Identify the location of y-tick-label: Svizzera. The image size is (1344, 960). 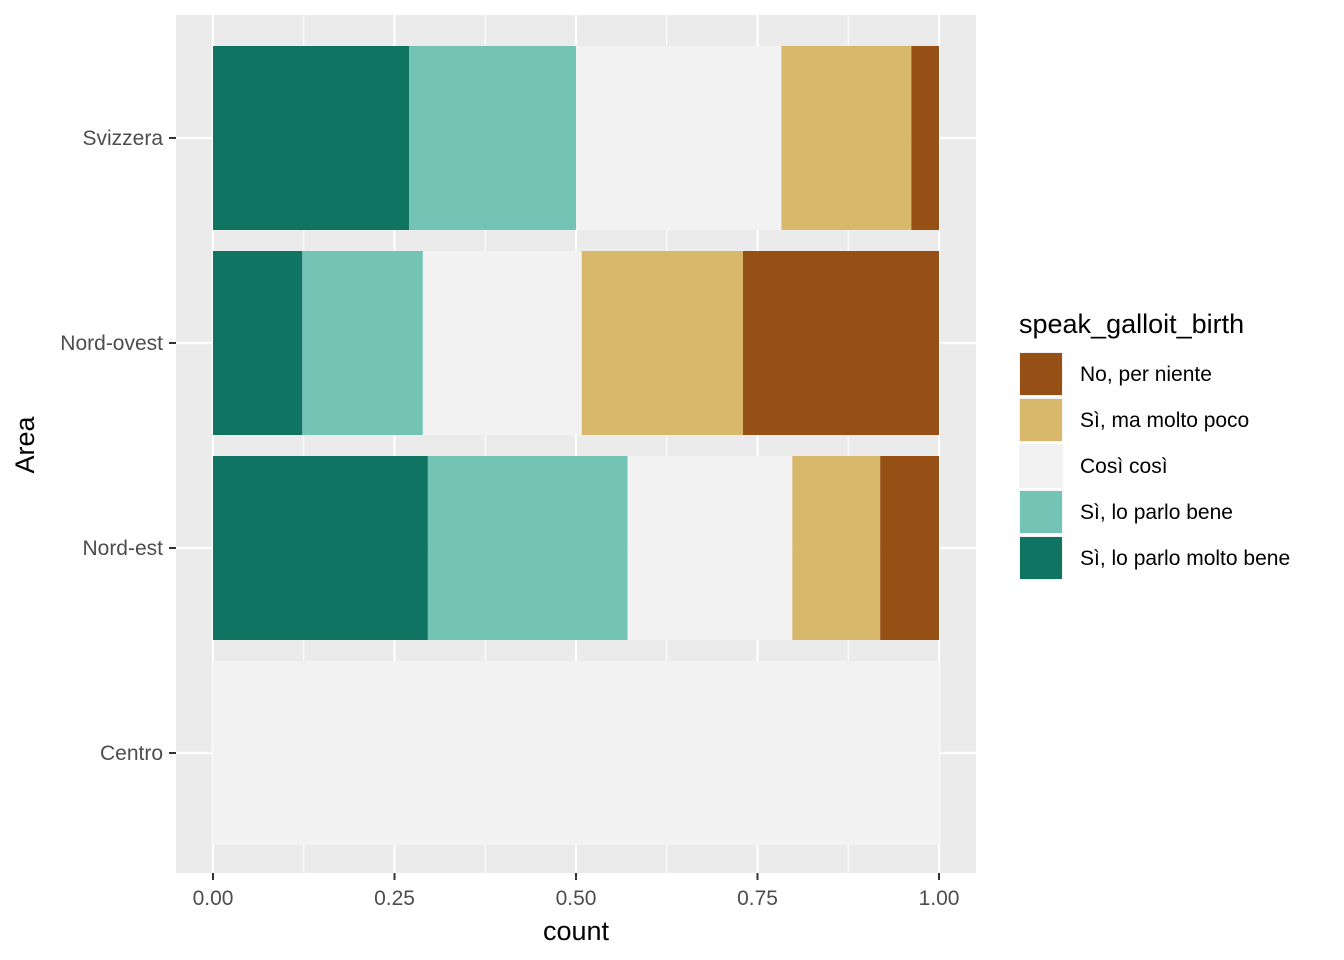
(122, 138).